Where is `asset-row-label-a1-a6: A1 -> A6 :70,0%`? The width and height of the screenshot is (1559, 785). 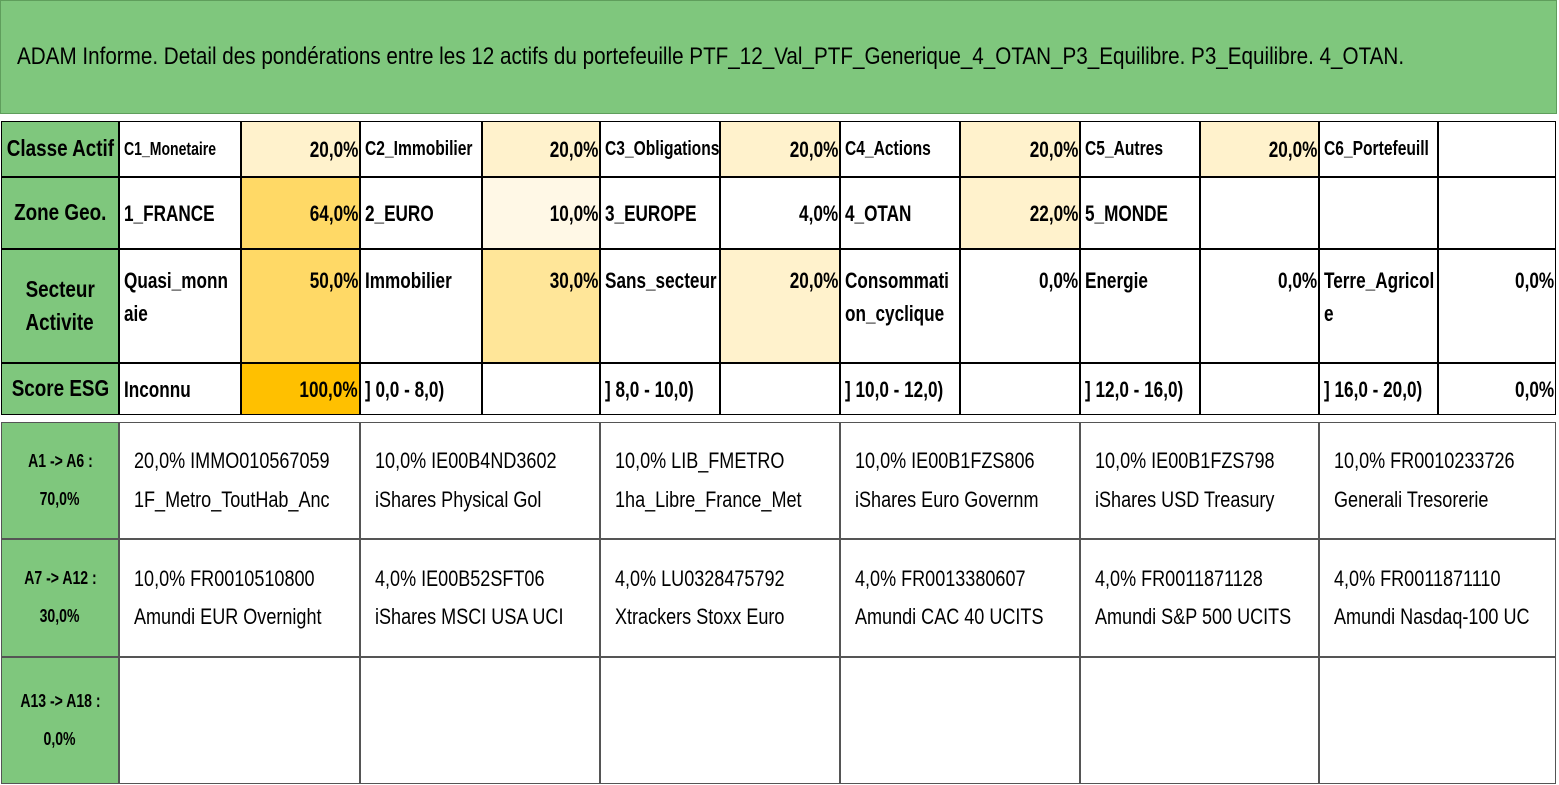 asset-row-label-a1-a6: A1 -> A6 :70,0% is located at coordinates (60, 480).